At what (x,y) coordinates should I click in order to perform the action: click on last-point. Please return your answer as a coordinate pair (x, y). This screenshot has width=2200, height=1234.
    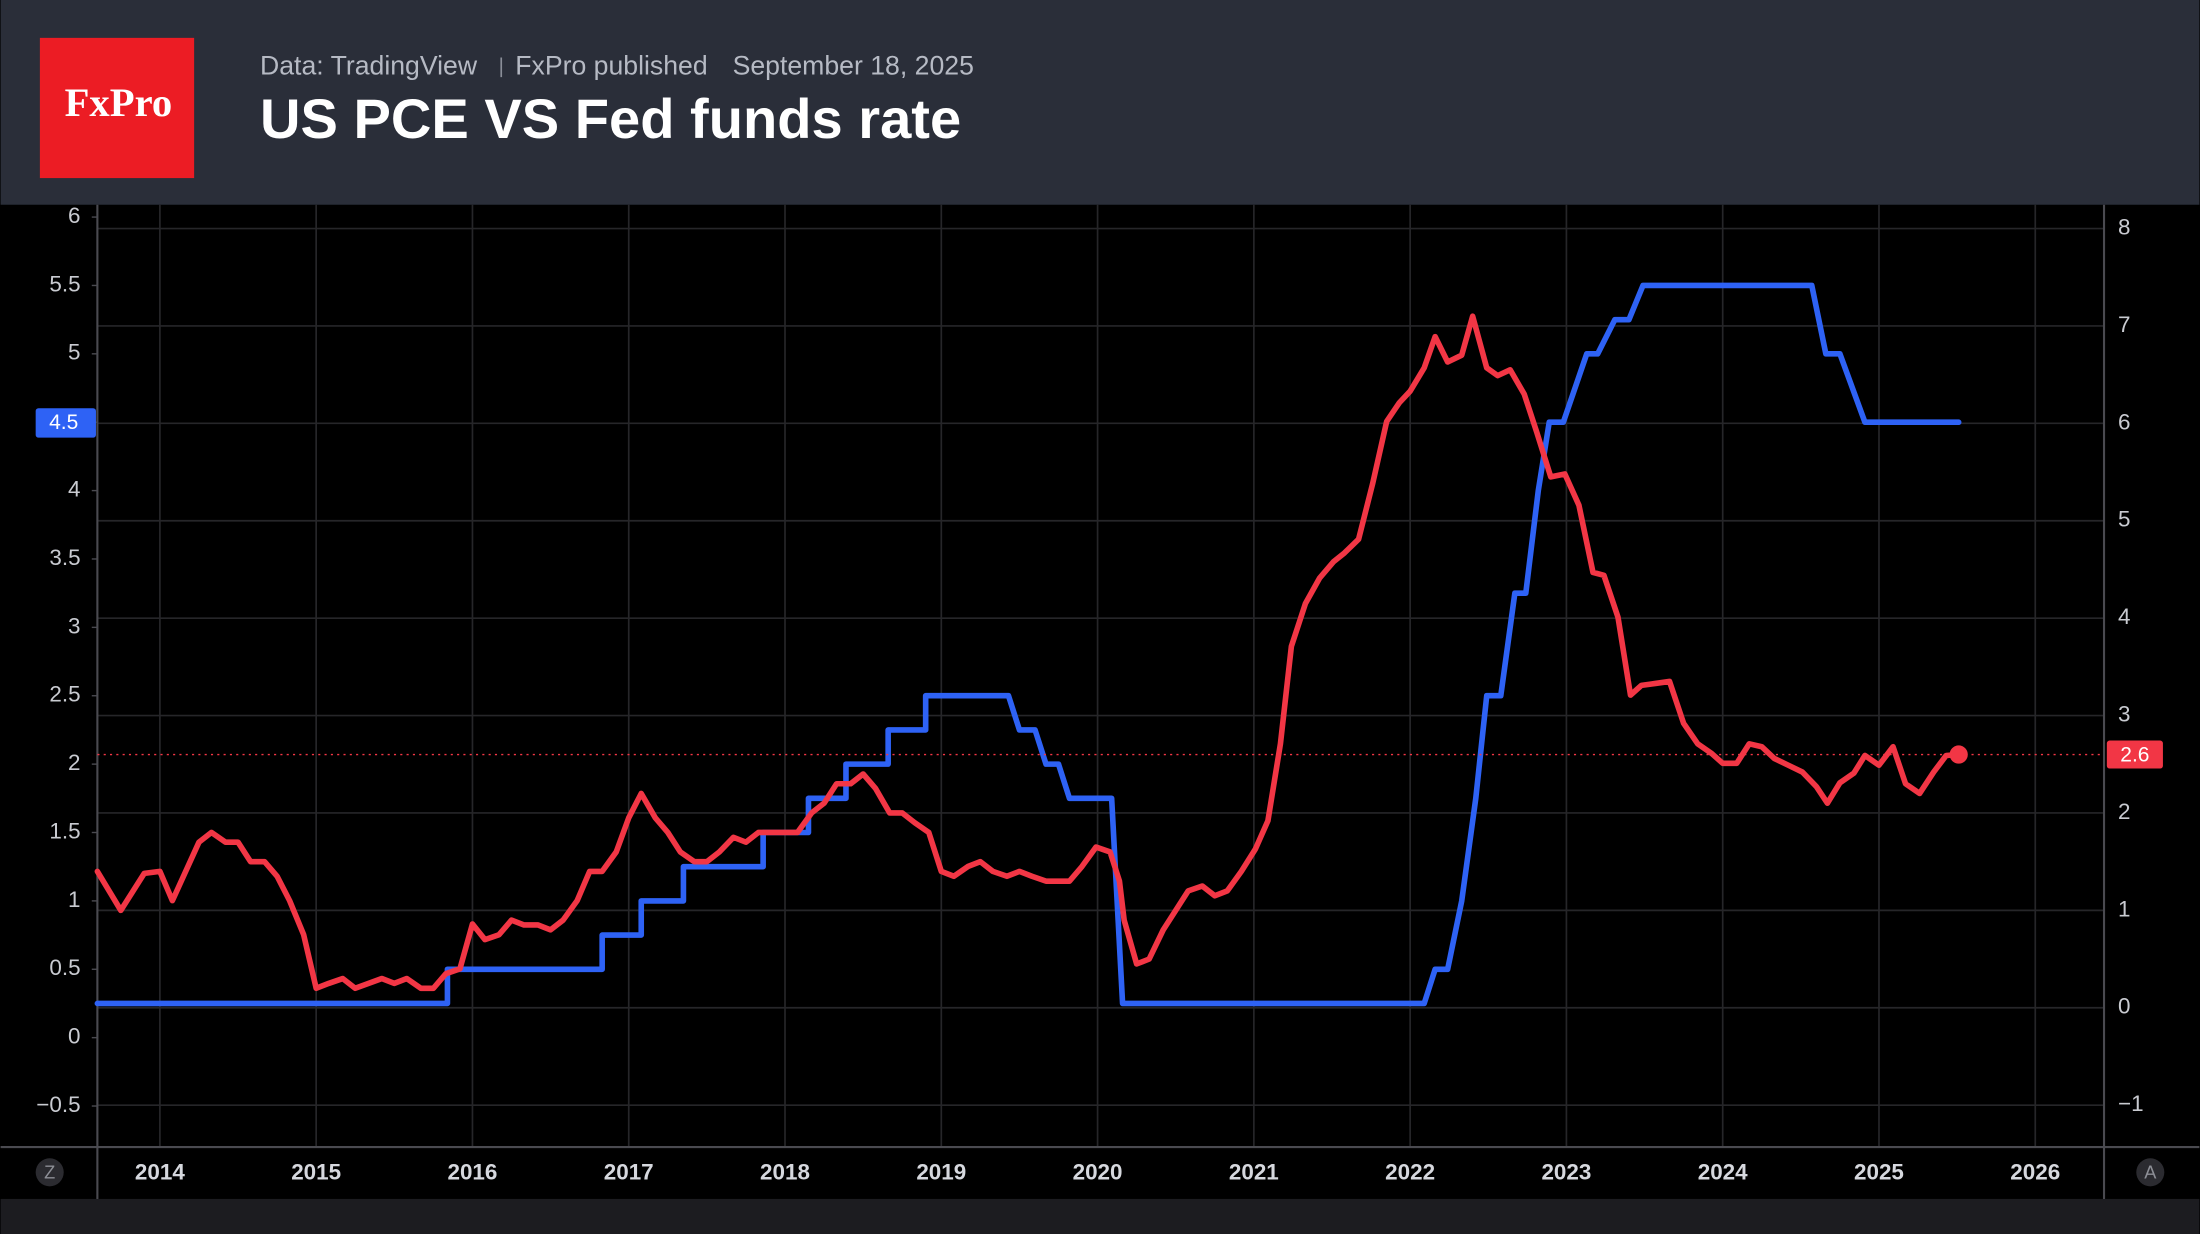
    Looking at the image, I should click on (1958, 754).